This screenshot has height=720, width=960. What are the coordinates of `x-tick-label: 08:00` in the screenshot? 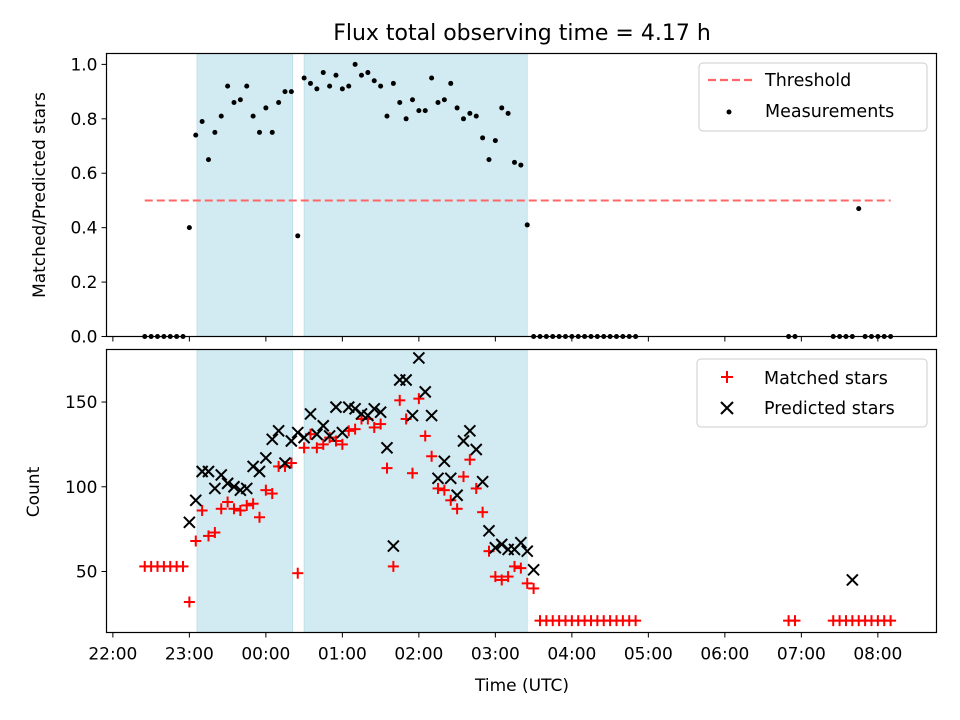 It's located at (877, 655).